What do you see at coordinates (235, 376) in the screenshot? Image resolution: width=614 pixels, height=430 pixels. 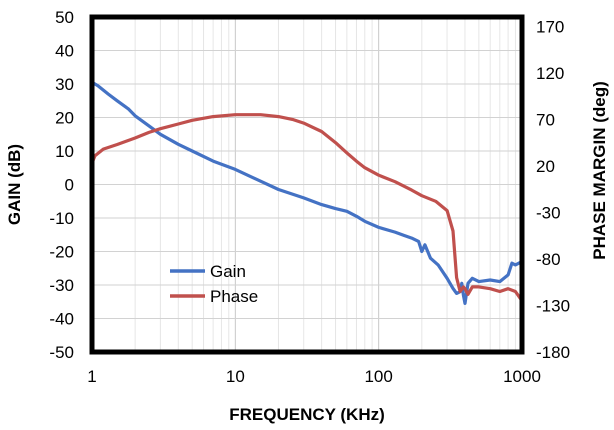 I see `x-tick-label: 10` at bounding box center [235, 376].